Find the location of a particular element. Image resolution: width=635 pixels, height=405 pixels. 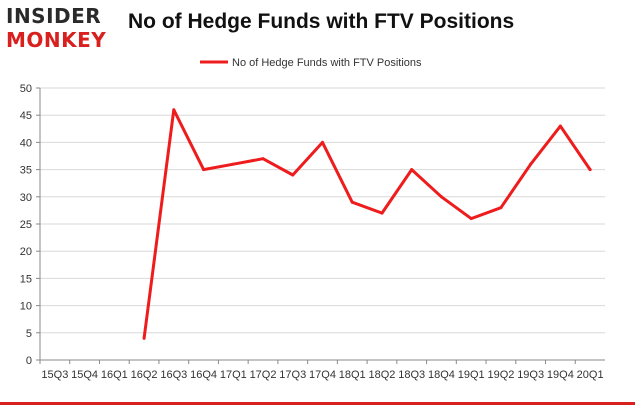

data-point-16Q4 is located at coordinates (204, 170).